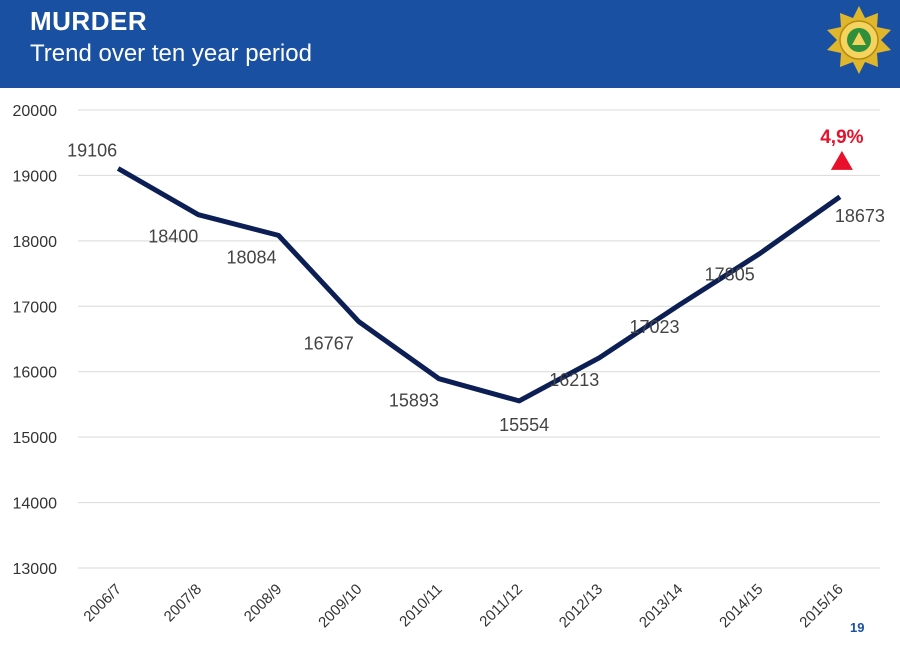 Image resolution: width=900 pixels, height=654 pixels. I want to click on data-label: 16767, so click(329, 344).